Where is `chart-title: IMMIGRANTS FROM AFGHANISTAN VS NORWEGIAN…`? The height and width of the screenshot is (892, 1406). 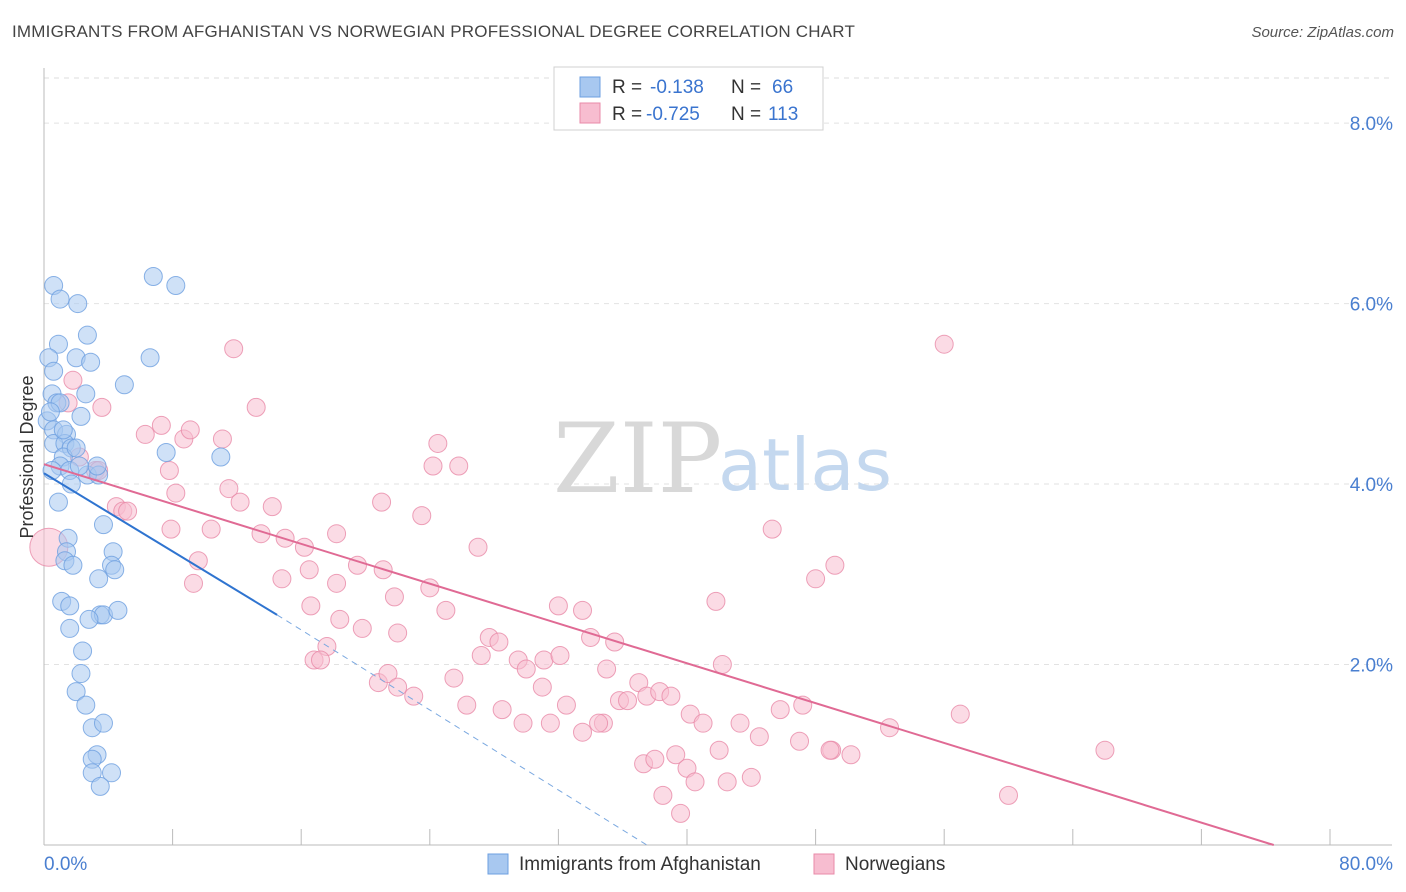
chart-title: IMMIGRANTS FROM AFGHANISTAN VS NORWEGIAN… is located at coordinates (434, 31).